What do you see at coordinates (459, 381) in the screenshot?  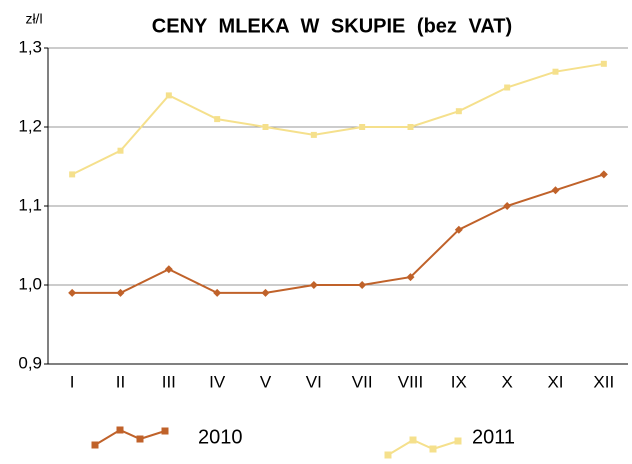 I see `x-tick-label: IX` at bounding box center [459, 381].